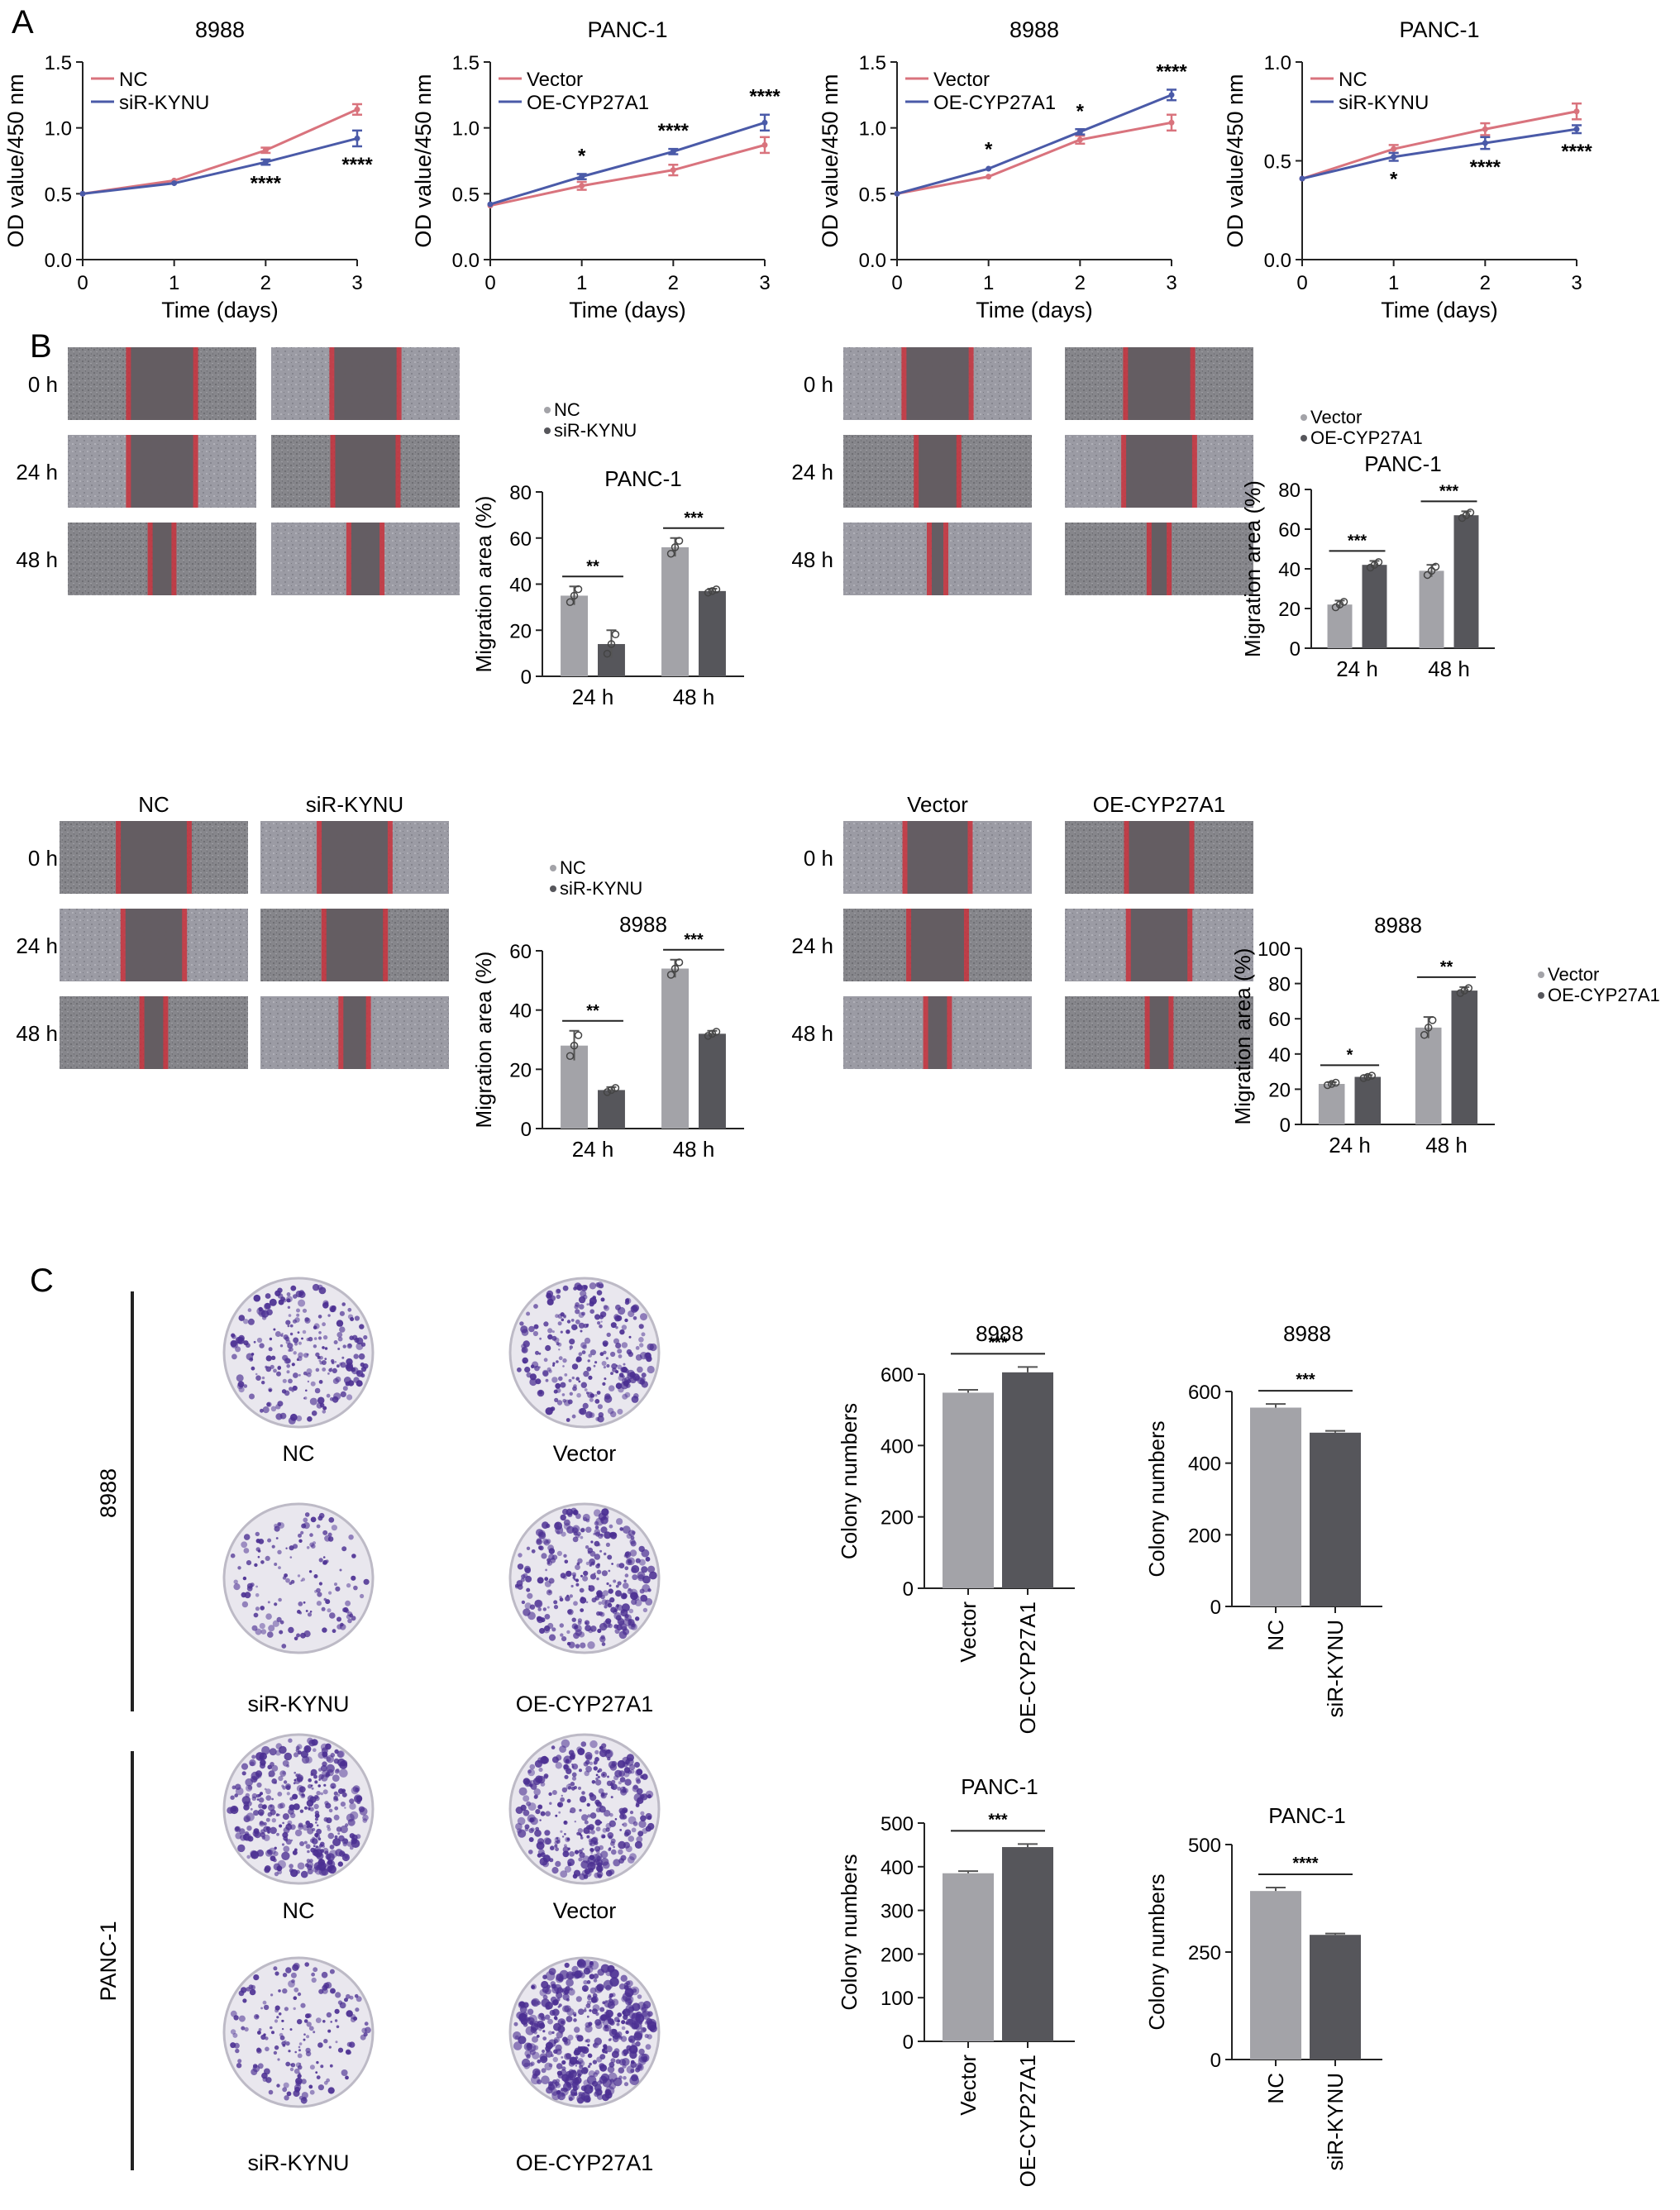 The image size is (1680, 2210). I want to click on category-label: 48 h, so click(1449, 668).